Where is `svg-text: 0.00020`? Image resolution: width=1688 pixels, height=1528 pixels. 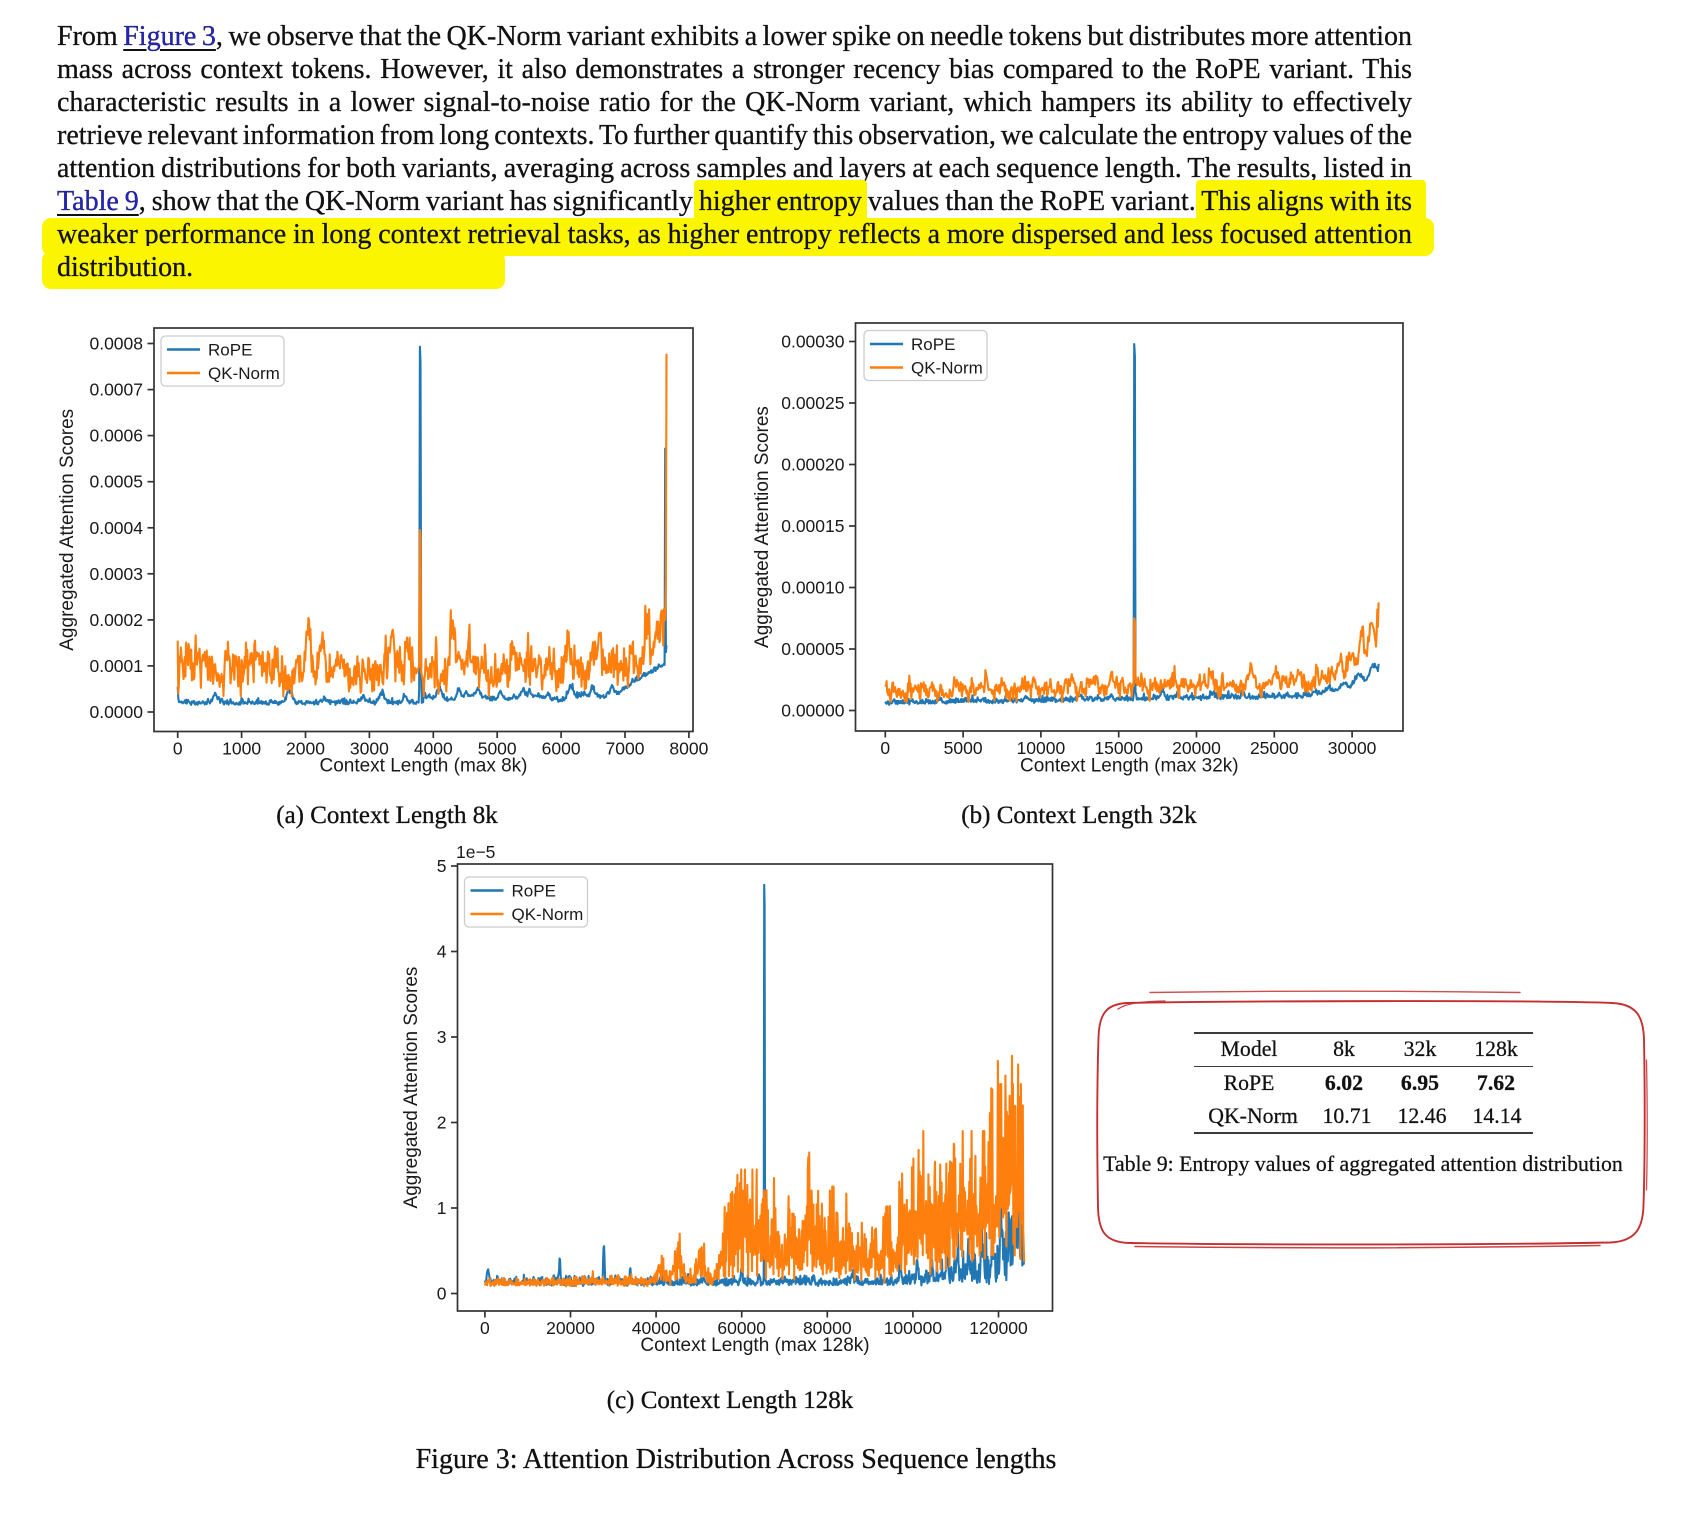
svg-text: 0.00020 is located at coordinates (813, 465).